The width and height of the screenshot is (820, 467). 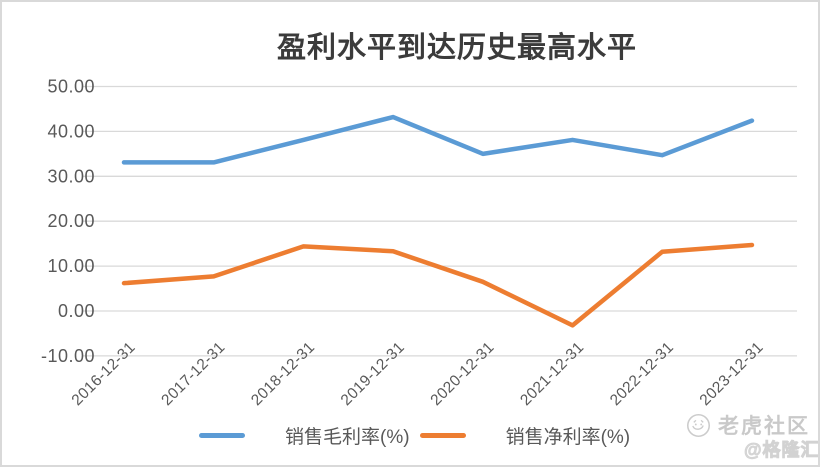 I want to click on legend-label-net-margin: 销售净利率(%), so click(x=568, y=437).